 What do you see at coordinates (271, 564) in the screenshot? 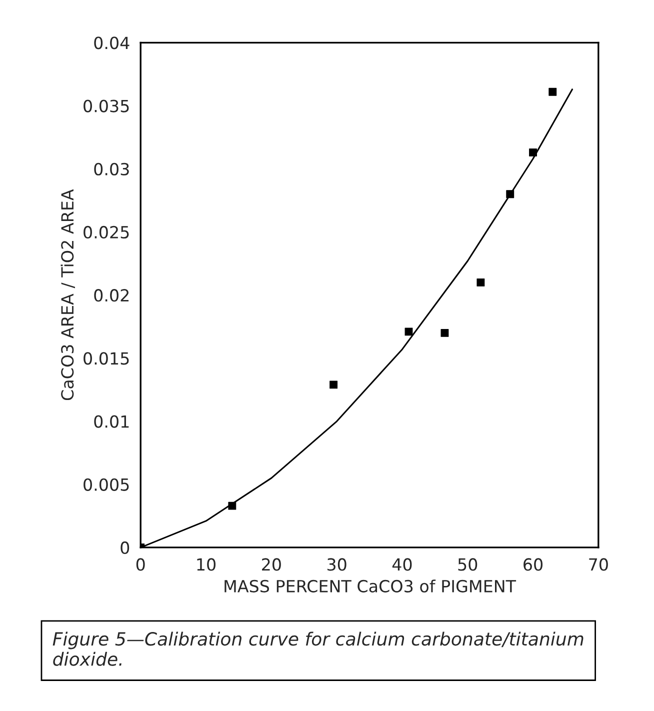
I see `x-tick-label: 20` at bounding box center [271, 564].